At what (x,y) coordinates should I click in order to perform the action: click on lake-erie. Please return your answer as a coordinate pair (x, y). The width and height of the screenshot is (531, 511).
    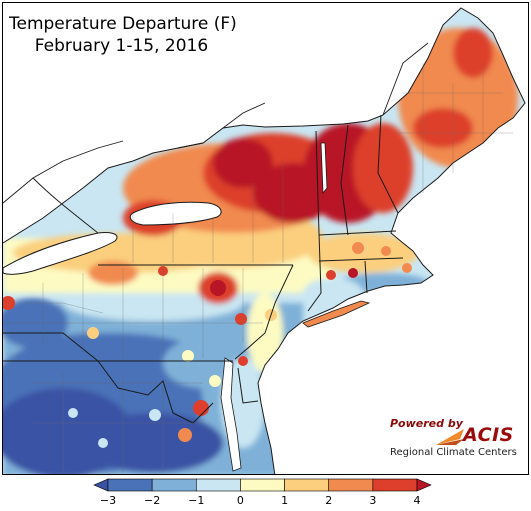
    Looking at the image, I should click on (60, 253).